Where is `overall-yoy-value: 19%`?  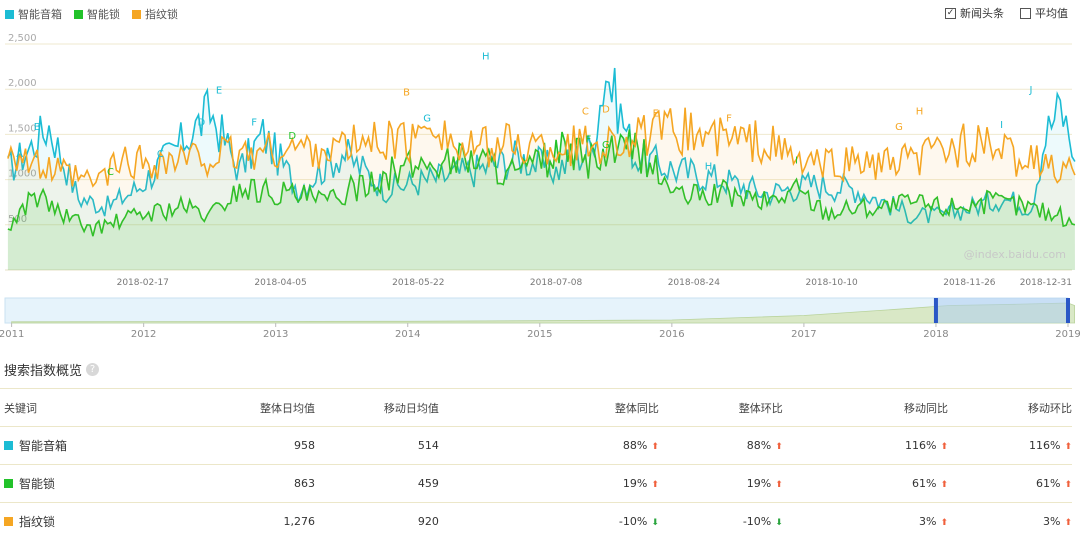
overall-yoy-value: 19% is located at coordinates (635, 483).